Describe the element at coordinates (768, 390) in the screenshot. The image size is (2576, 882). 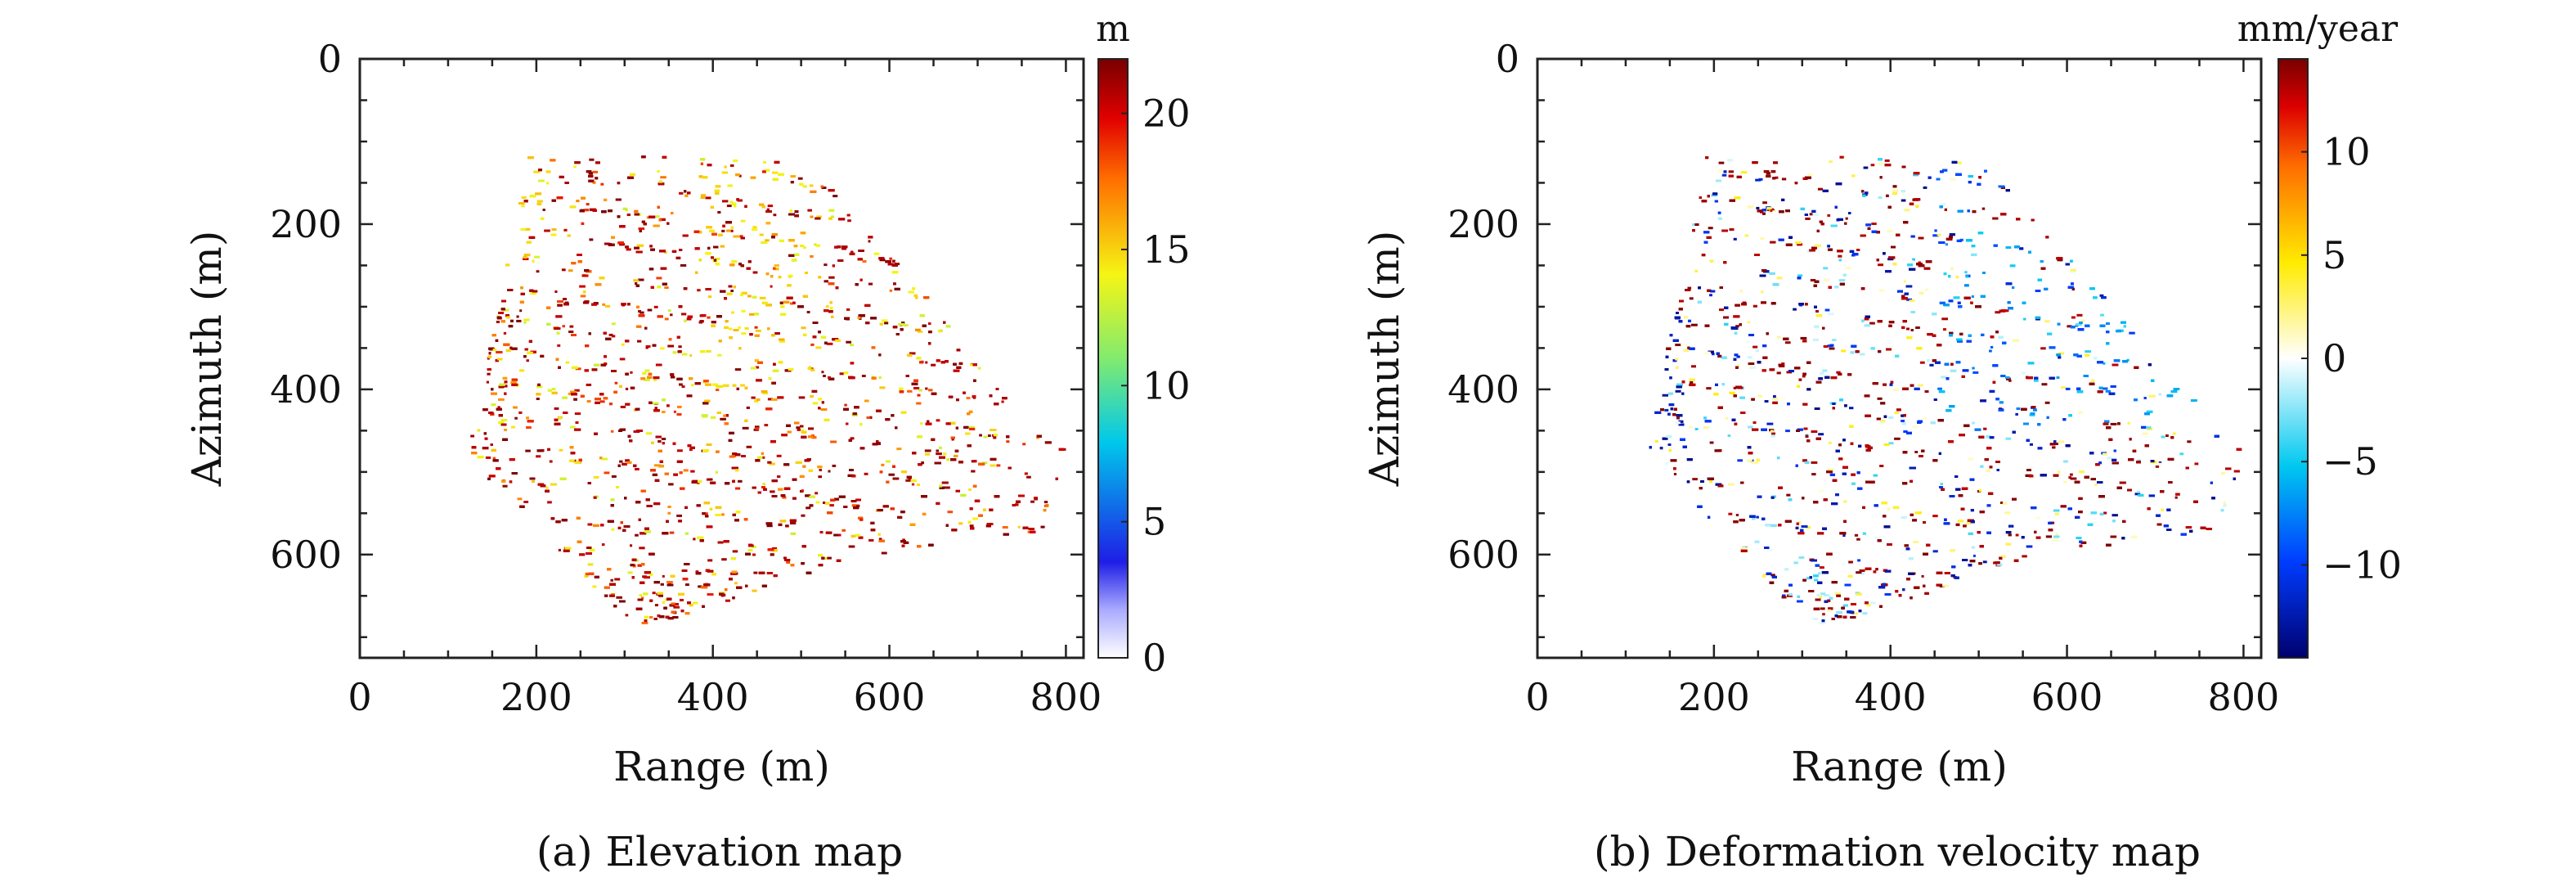
I see `scatter-points` at that location.